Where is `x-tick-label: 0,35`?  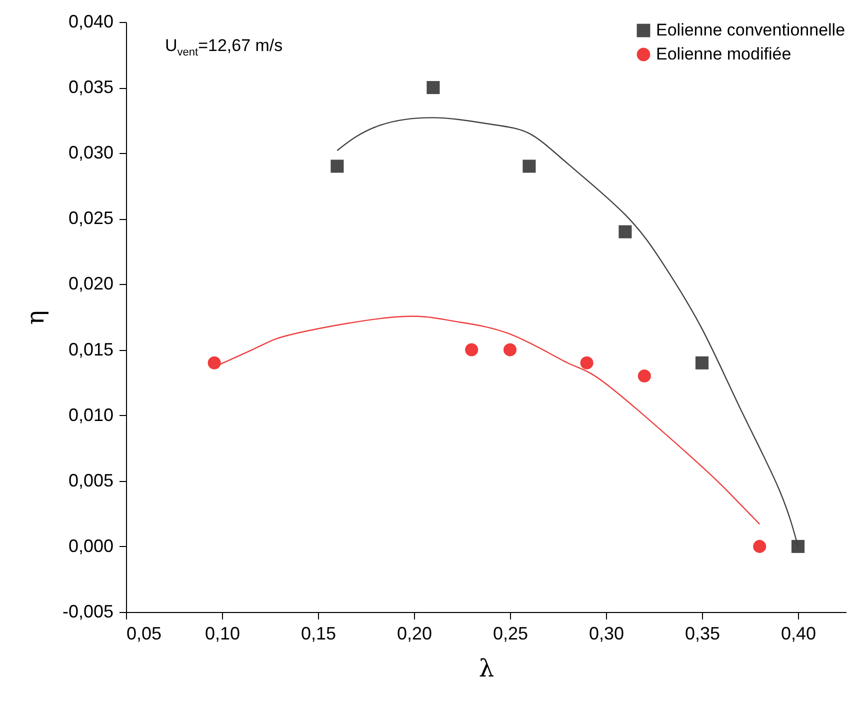 x-tick-label: 0,35 is located at coordinates (702, 634).